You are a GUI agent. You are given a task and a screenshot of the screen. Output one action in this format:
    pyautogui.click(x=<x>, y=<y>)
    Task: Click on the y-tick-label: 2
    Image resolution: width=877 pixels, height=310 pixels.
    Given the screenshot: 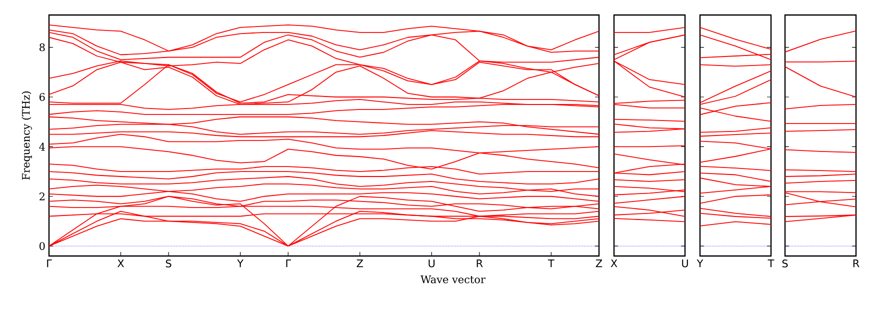 What is the action you would take?
    pyautogui.click(x=42, y=196)
    